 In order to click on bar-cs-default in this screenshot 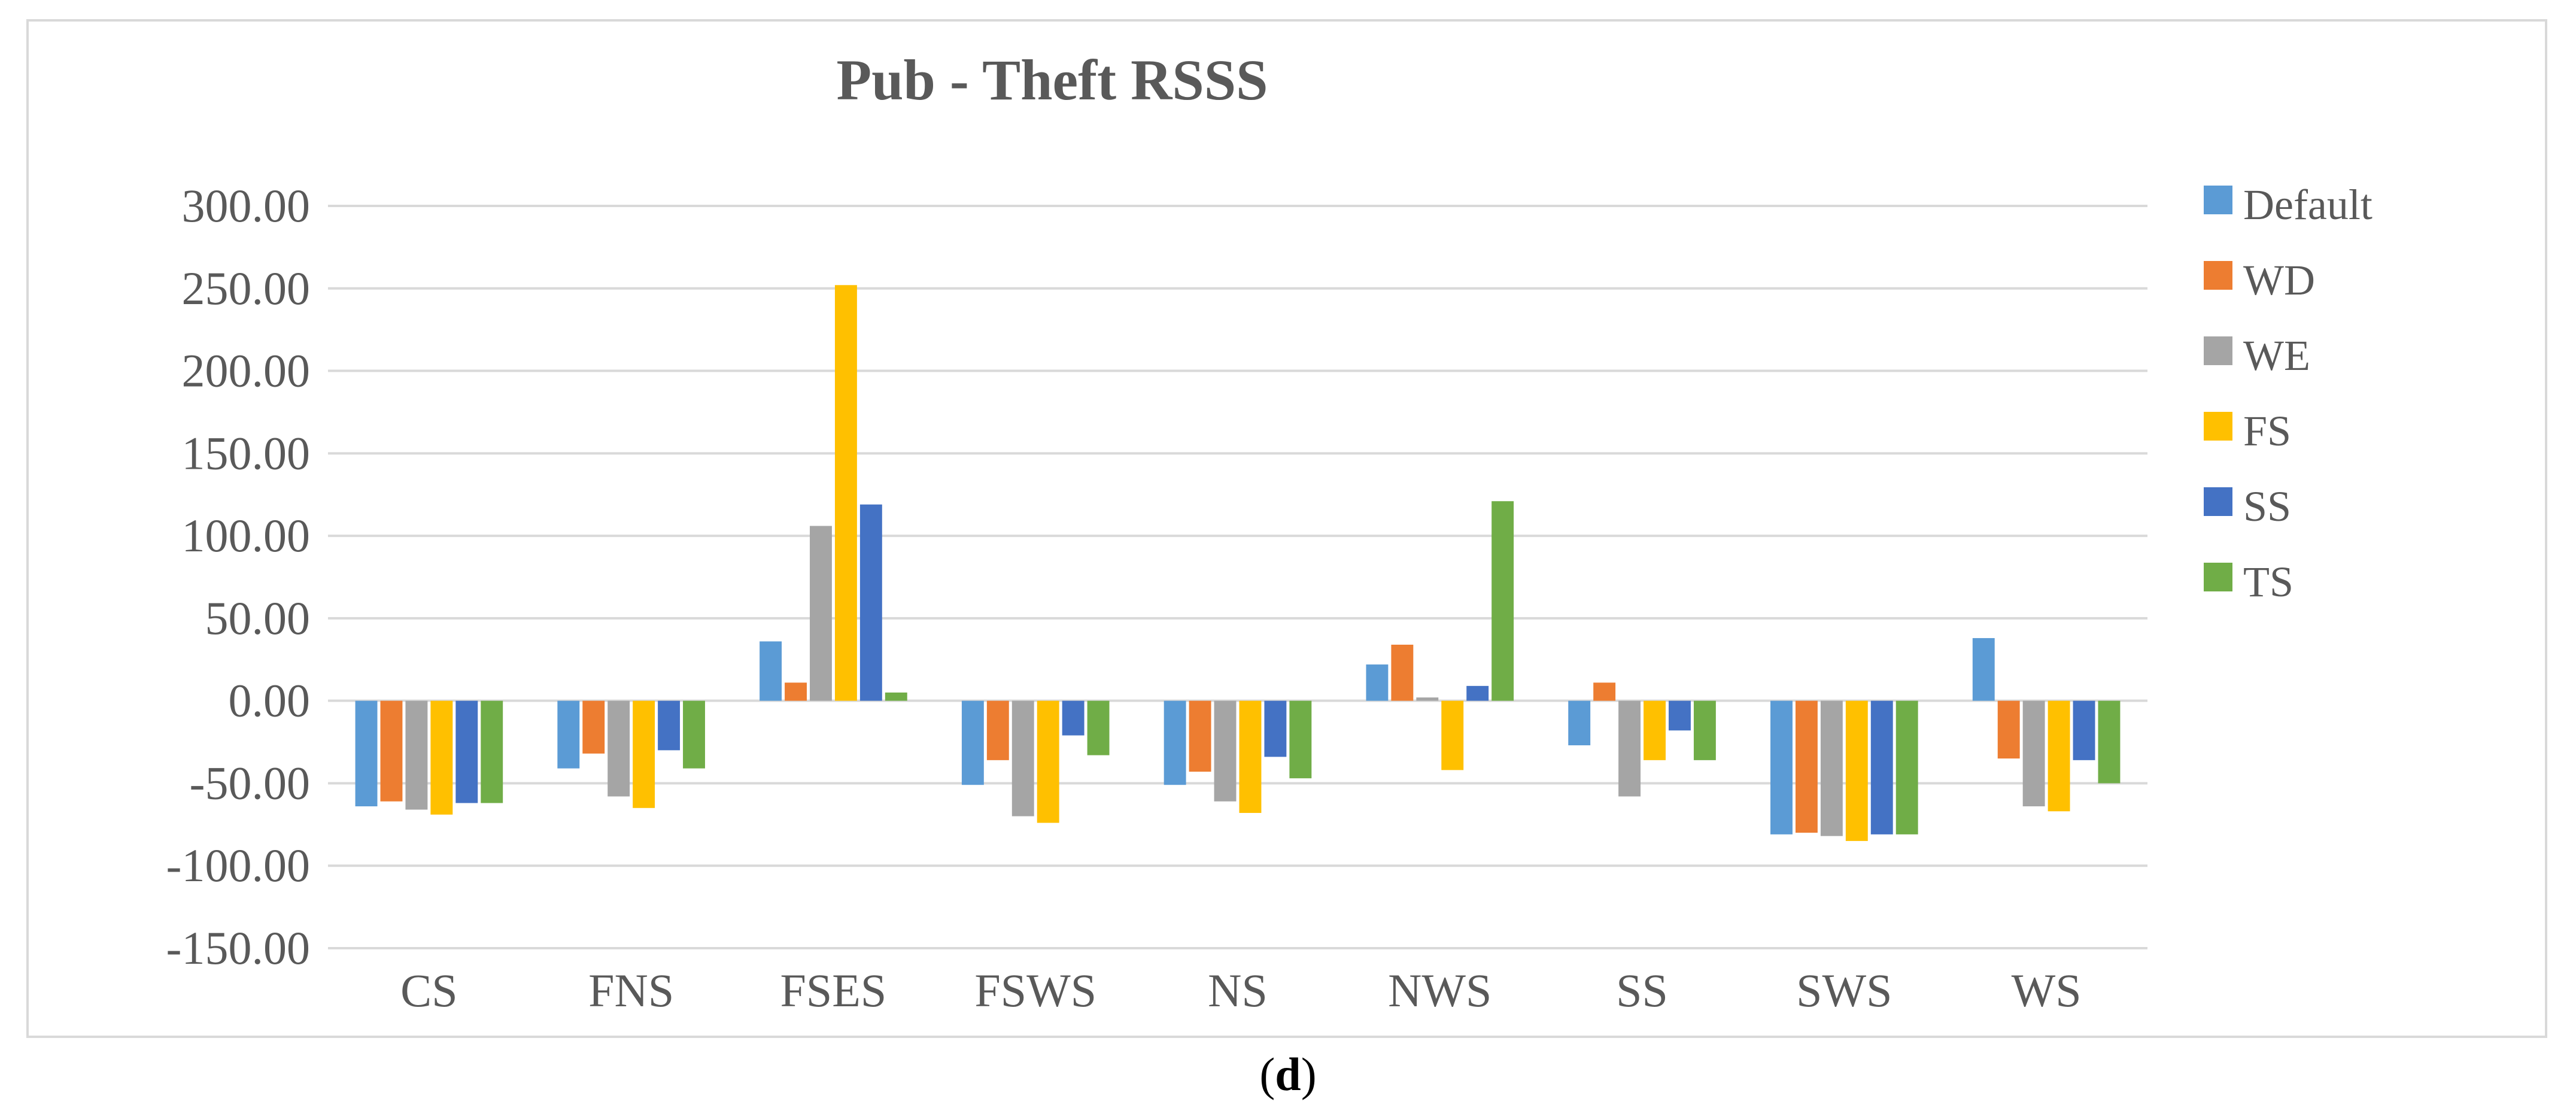, I will do `click(366, 753)`.